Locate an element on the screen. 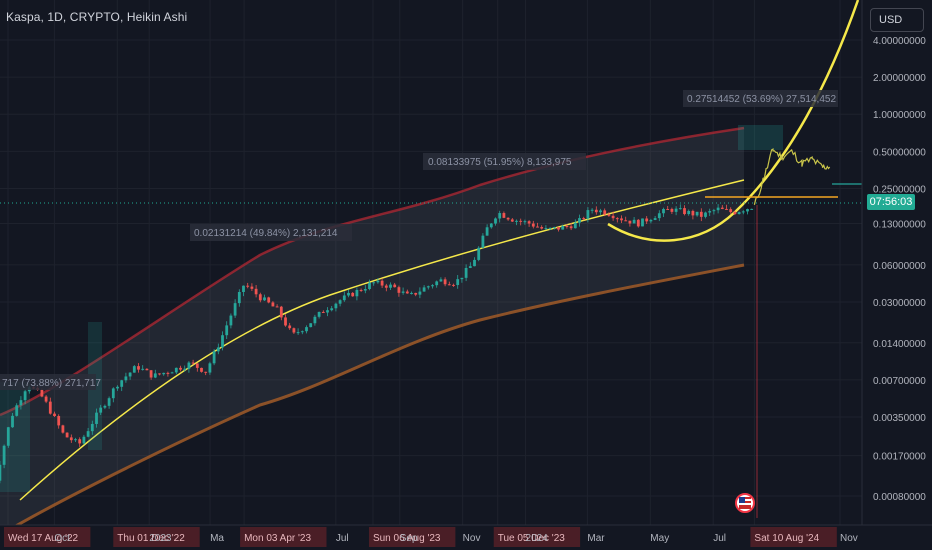  y-tick-label: 0.00080000 is located at coordinates (899, 497).